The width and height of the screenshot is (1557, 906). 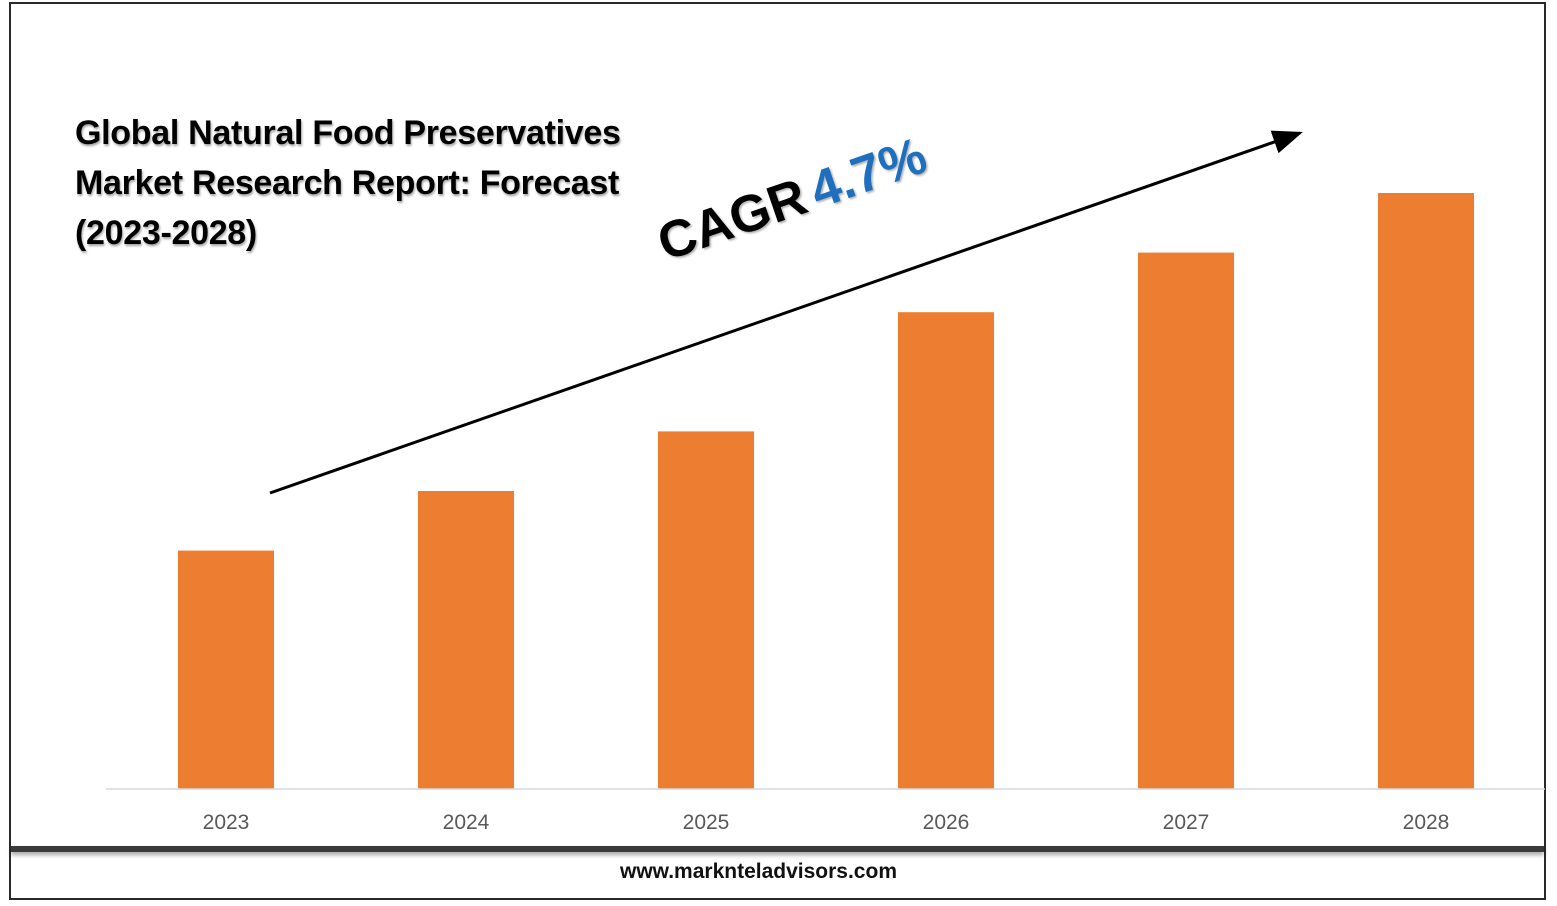 What do you see at coordinates (826, 822) in the screenshot?
I see `x-tick-labels: 2023 2024 2025 2026 2027 2028` at bounding box center [826, 822].